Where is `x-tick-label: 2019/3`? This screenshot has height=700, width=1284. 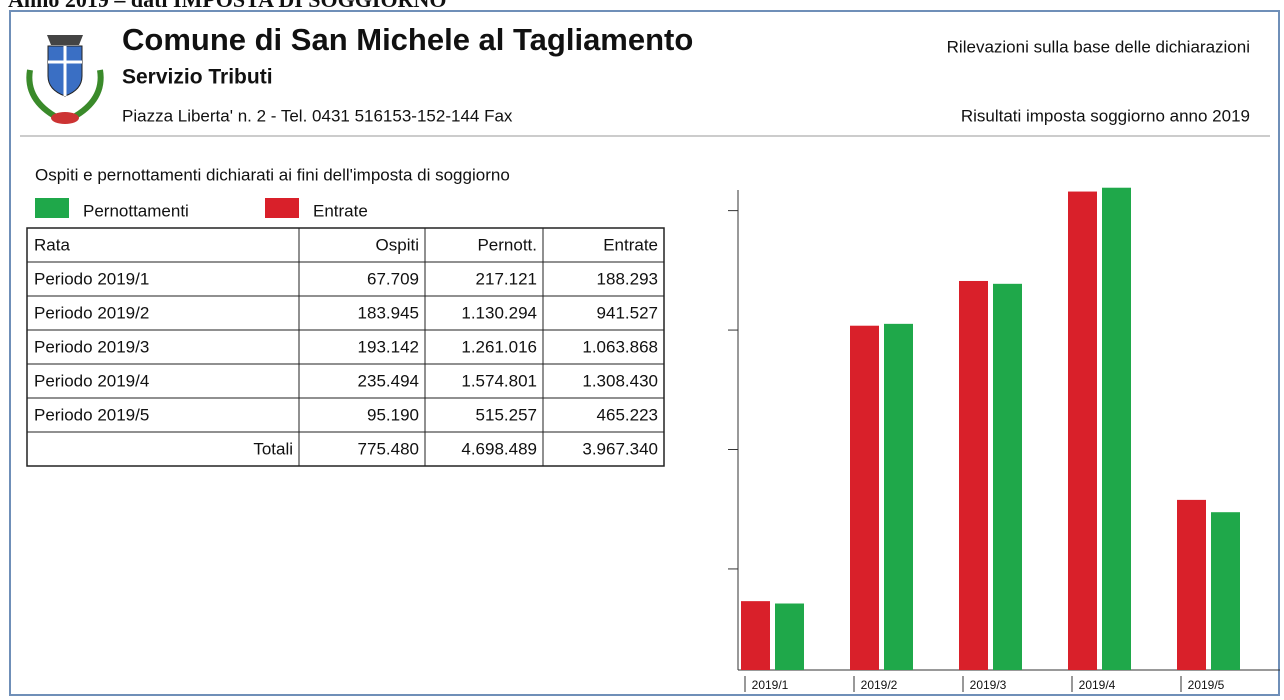
x-tick-label: 2019/3 is located at coordinates (988, 685).